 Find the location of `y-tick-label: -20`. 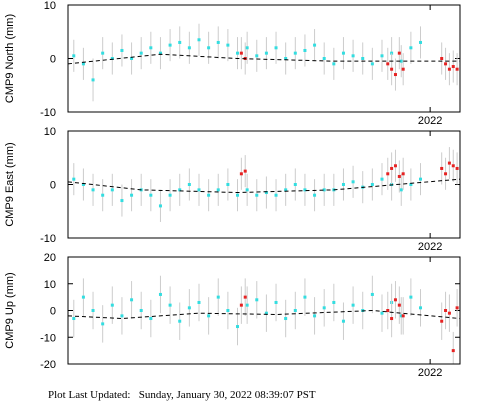

y-tick-label: -20 is located at coordinates (48, 365).